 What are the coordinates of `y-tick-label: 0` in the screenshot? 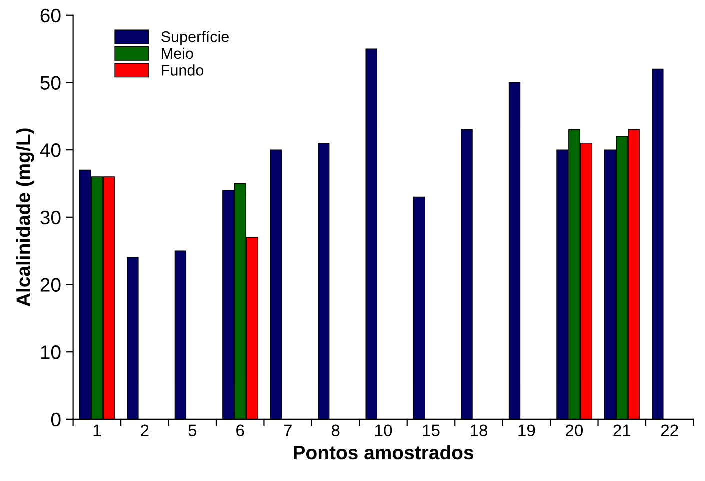 It's located at (56, 419).